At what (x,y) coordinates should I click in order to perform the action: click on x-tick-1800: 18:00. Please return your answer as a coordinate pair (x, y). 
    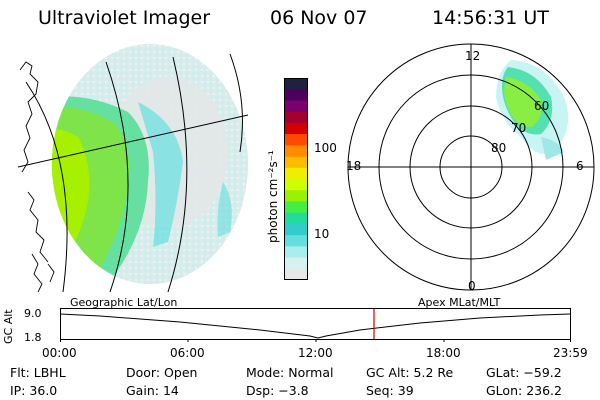
    Looking at the image, I should click on (443, 353).